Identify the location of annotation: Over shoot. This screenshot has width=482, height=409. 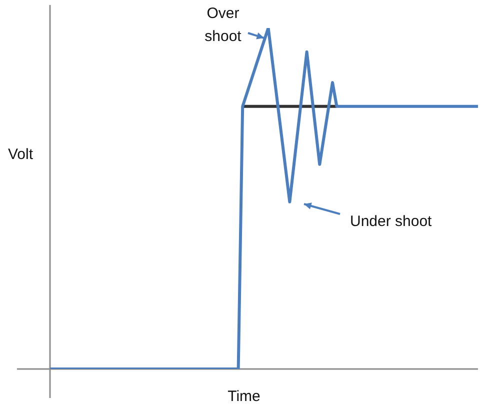
(223, 25).